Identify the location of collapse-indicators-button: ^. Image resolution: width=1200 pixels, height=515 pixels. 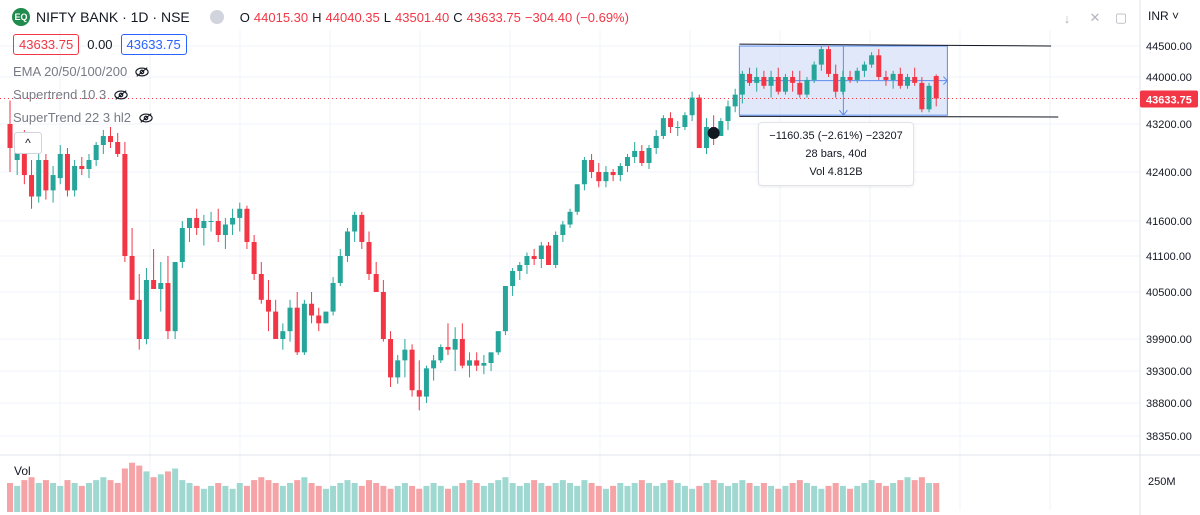
(28, 143).